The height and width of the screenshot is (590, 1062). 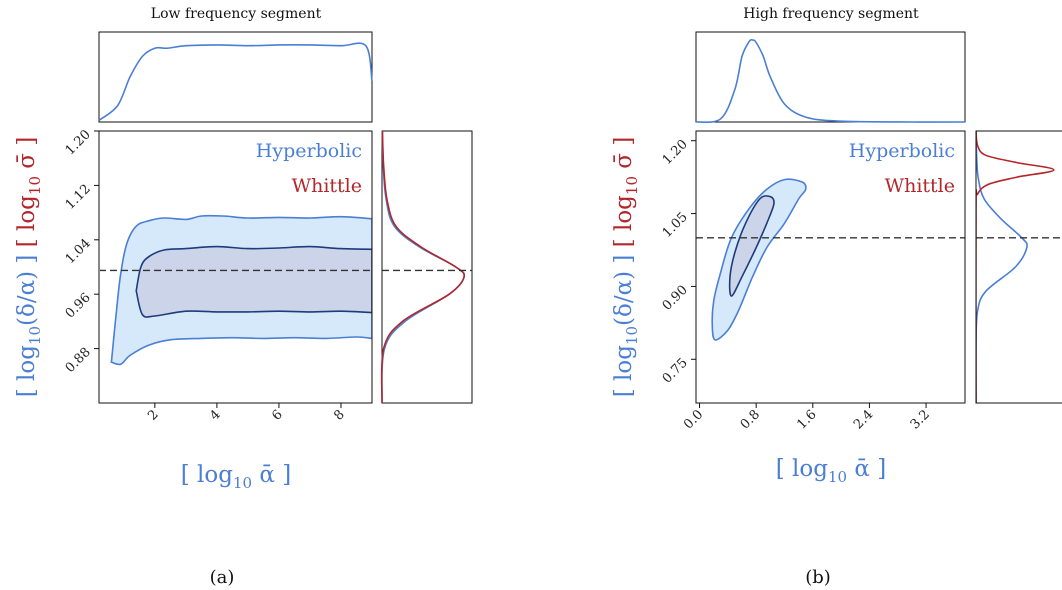 What do you see at coordinates (693, 419) in the screenshot?
I see `x-tick-label: 0.0` at bounding box center [693, 419].